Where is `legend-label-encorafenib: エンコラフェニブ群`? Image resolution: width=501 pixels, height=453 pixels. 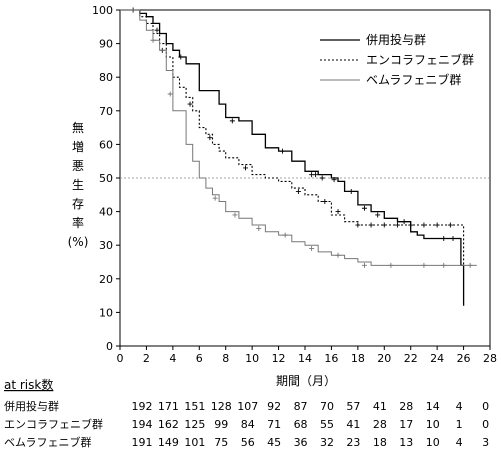 legend-label-encorafenib: エンコラフェニブ群 is located at coordinates (420, 59).